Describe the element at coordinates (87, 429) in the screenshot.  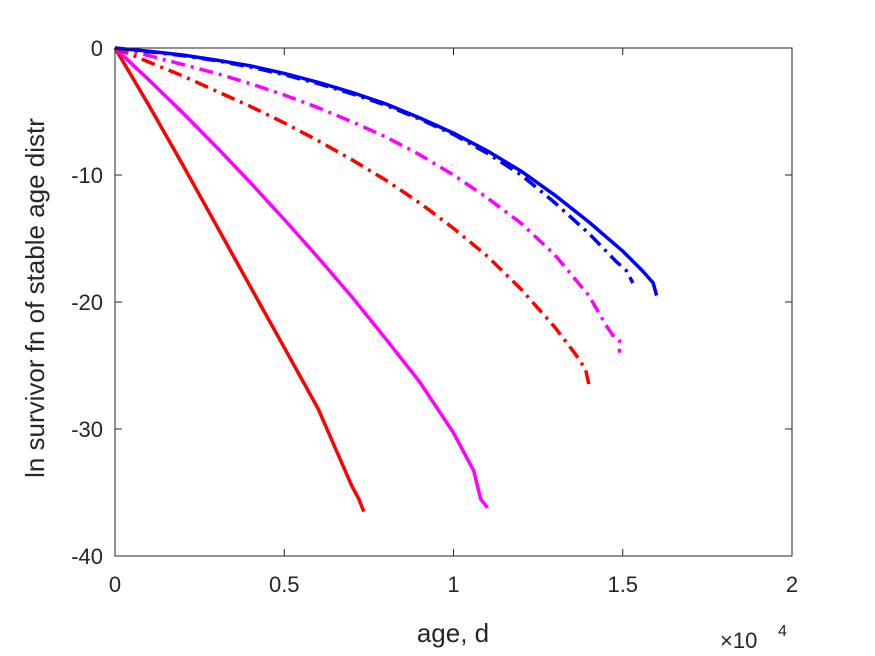
I see `y-tick-label-4: -30` at that location.